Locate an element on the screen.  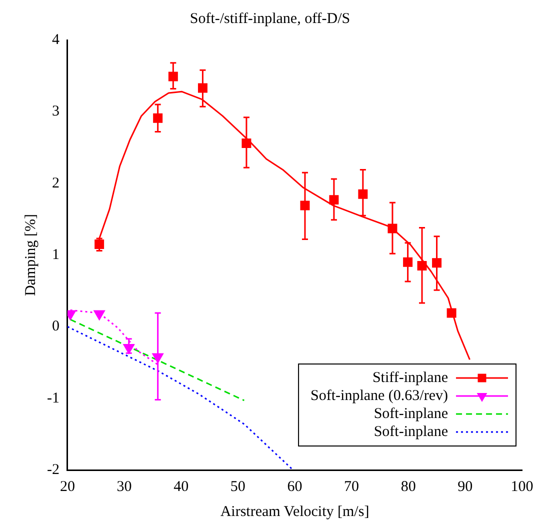
y-tick-label: 3 is located at coordinates (56, 112).